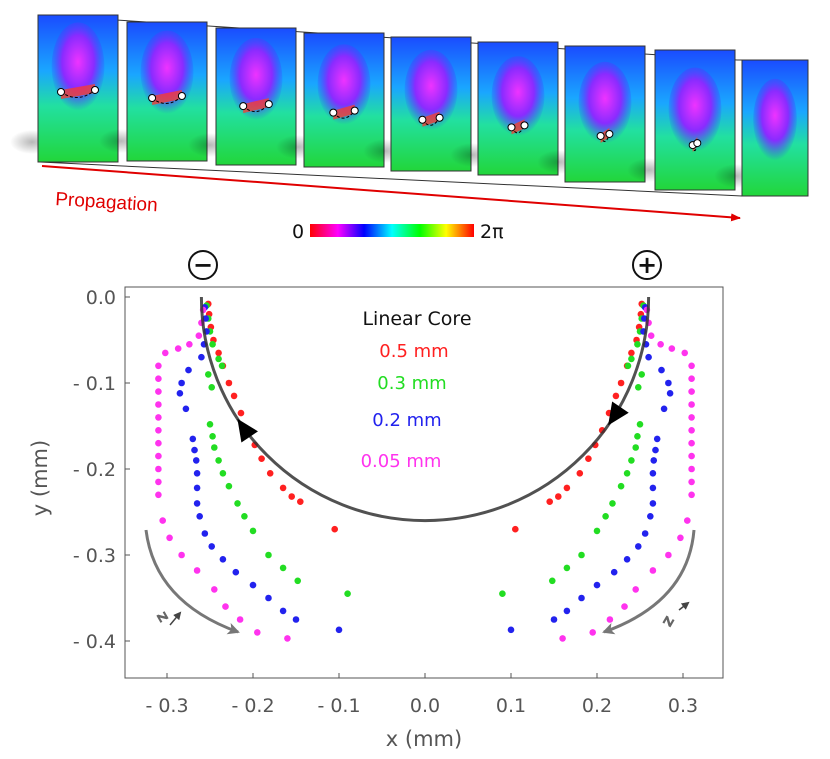  I want to click on legend-title: Linear Core, so click(416, 319).